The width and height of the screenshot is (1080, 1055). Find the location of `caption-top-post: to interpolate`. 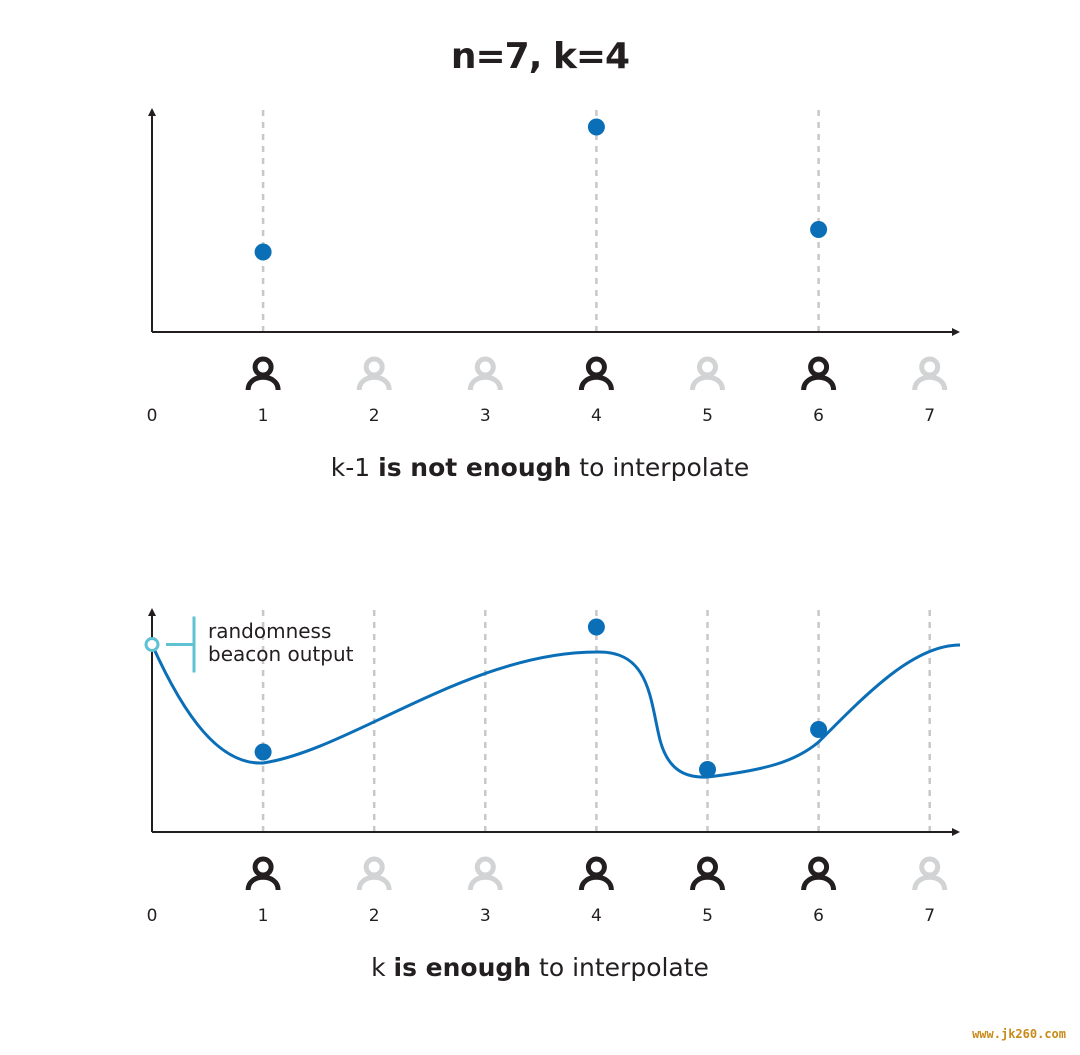

caption-top-post: to interpolate is located at coordinates (660, 467).